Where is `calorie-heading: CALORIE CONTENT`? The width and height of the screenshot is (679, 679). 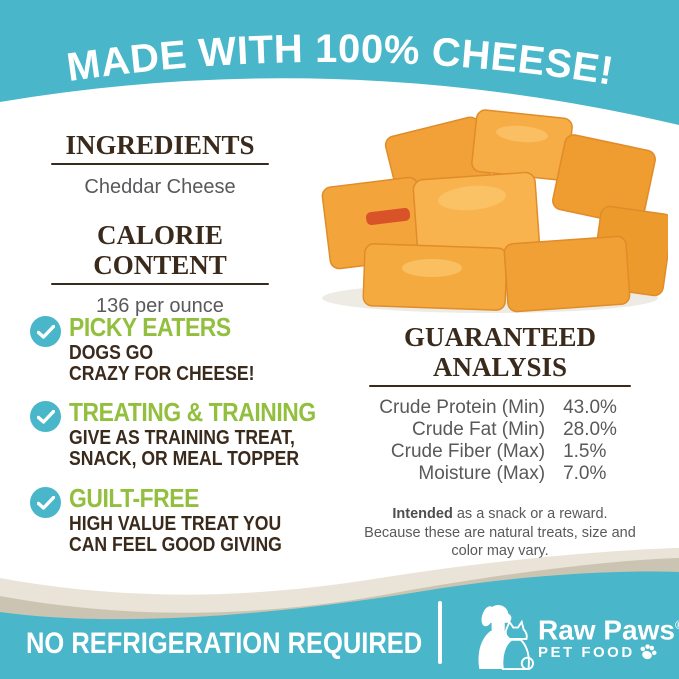
calorie-heading: CALORIE CONTENT is located at coordinates (160, 250).